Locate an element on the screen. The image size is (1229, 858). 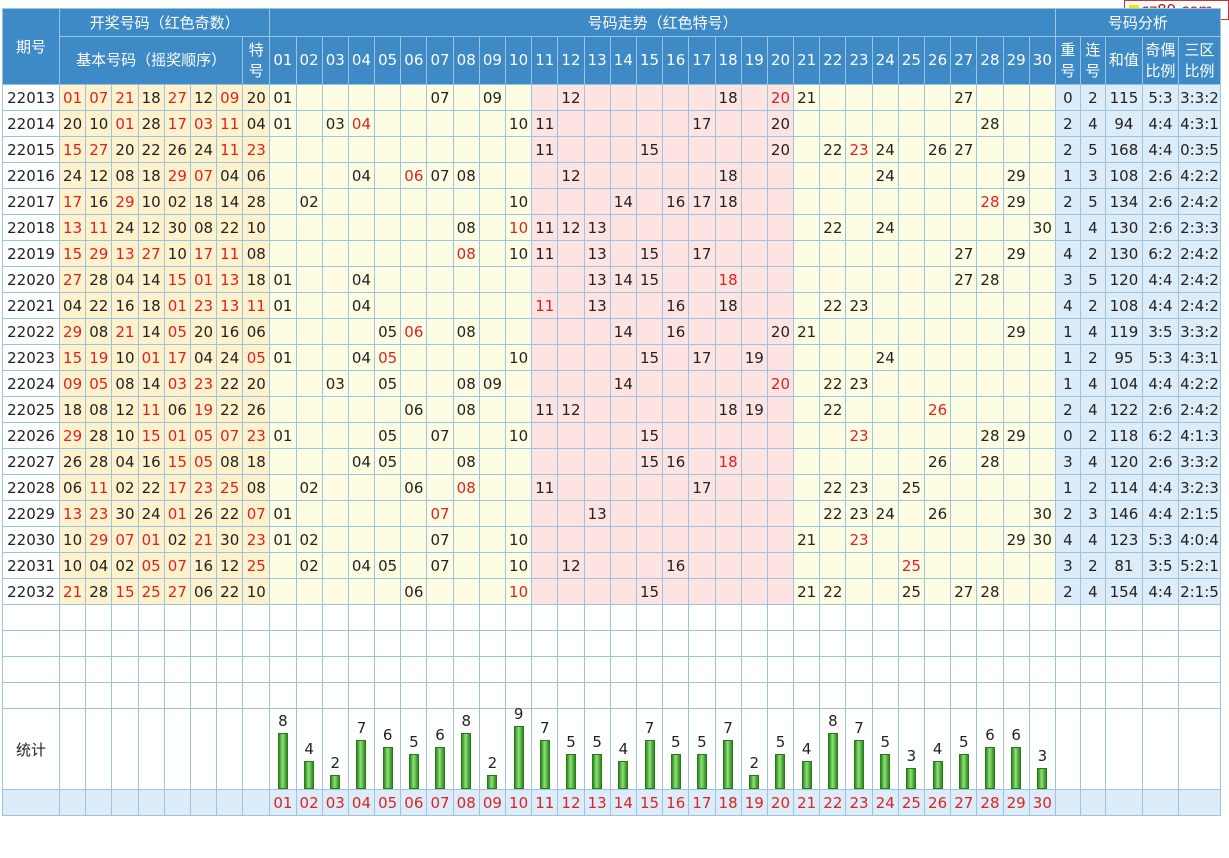
analysis-sum-cell: 123 is located at coordinates (1123, 539).